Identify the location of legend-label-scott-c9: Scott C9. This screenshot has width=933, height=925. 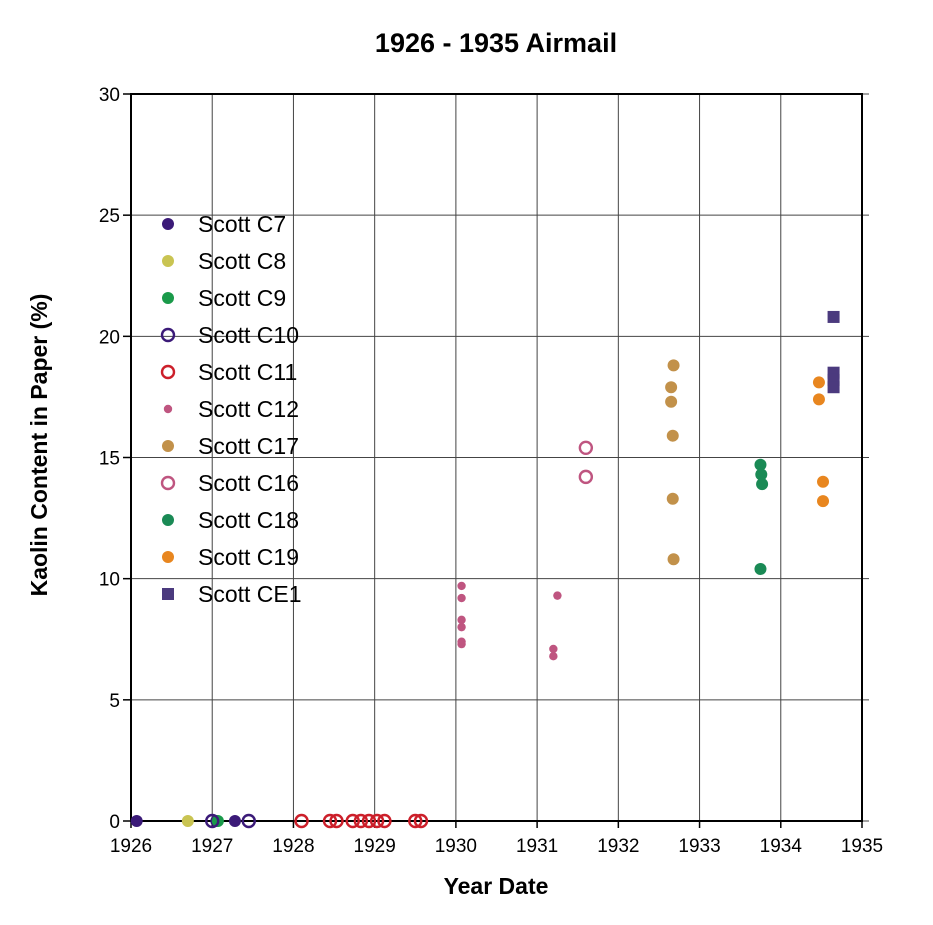
(242, 298).